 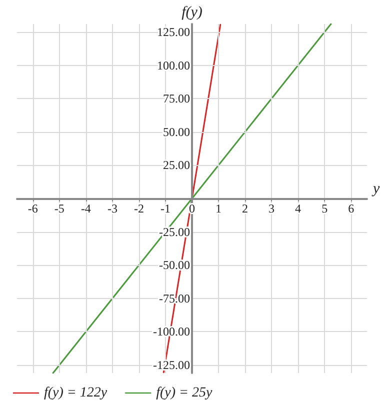 What do you see at coordinates (174, 231) in the screenshot?
I see `y-tick-label: -25.00` at bounding box center [174, 231].